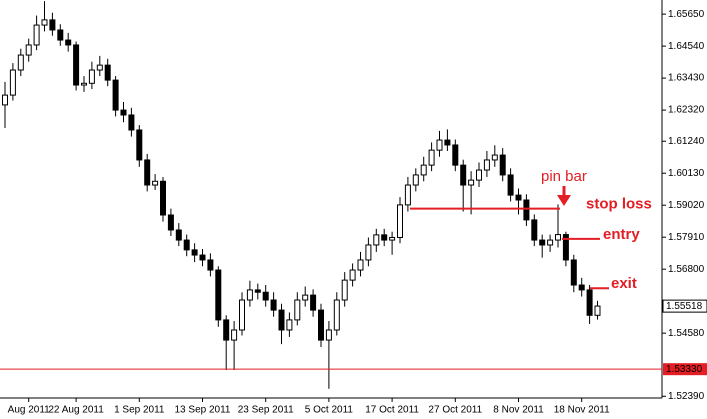 This screenshot has height=419, width=707. What do you see at coordinates (686, 205) in the screenshot?
I see `y-tick-label: 1.59020` at bounding box center [686, 205].